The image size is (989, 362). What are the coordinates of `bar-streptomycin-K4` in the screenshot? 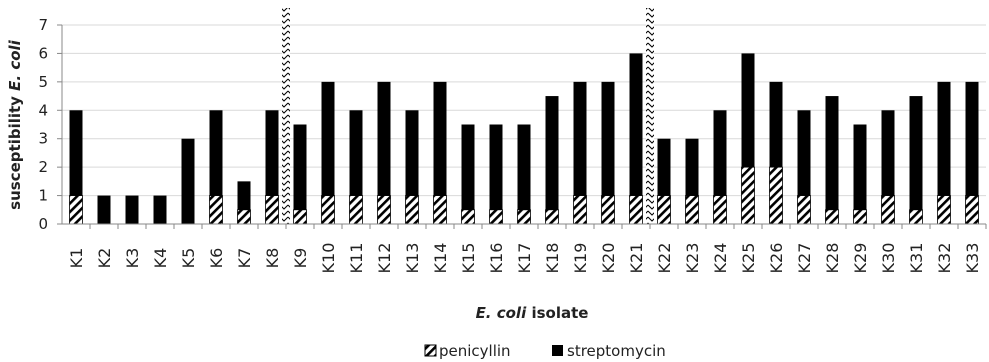 It's located at (160, 209).